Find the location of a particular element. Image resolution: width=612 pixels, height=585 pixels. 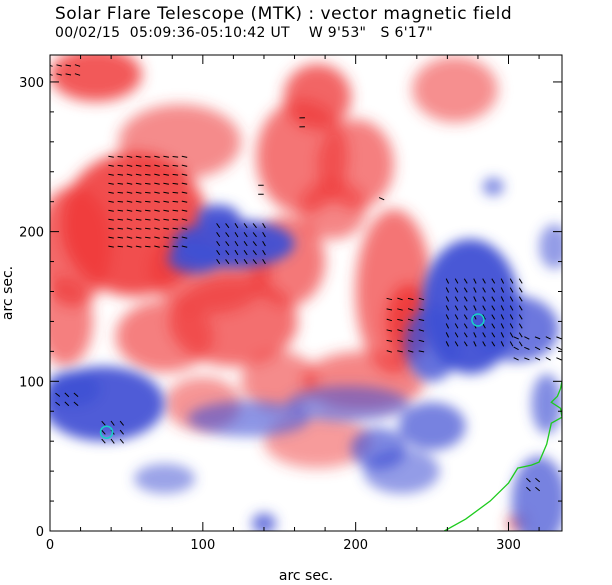

observation-latitude: S 6'17" is located at coordinates (406, 33).